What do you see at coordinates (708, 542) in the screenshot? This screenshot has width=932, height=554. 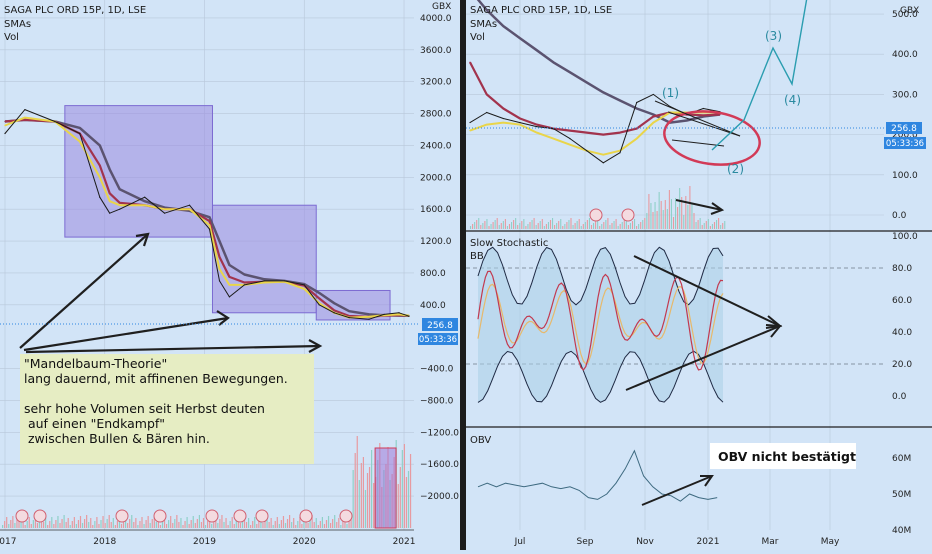 I see `right-x-tick: 2021` at bounding box center [708, 542].